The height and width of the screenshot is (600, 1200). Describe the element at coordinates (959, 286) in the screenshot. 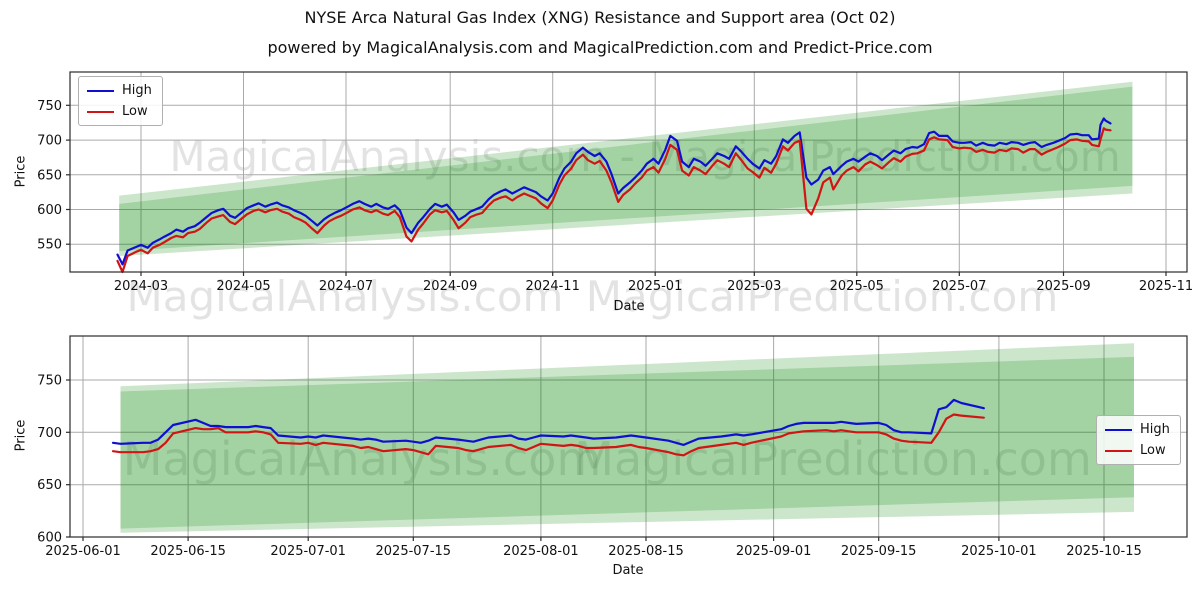

I see `x-tick-label: 2025-07` at that location.